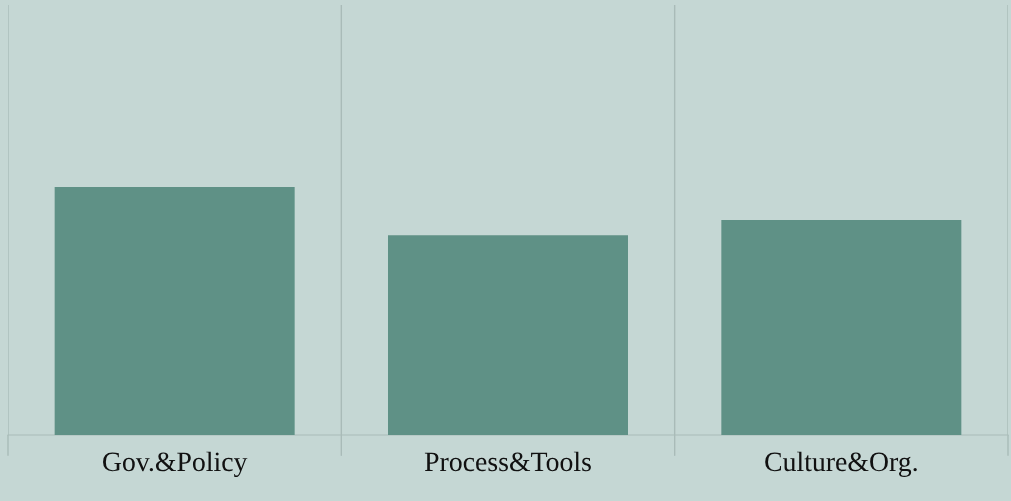  Describe the element at coordinates (507, 461) in the screenshot. I see `x-tick-label: Process&Tools` at that location.